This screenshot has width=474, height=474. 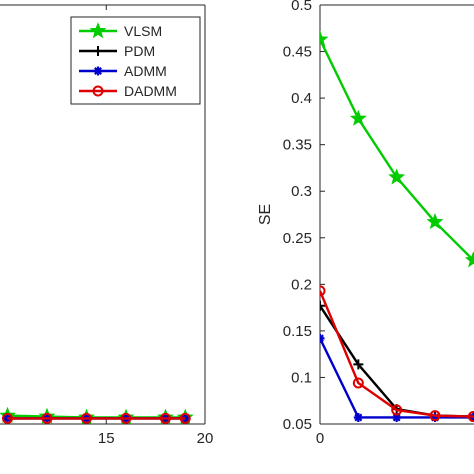 What do you see at coordinates (143, 31) in the screenshot?
I see `legend-label: VLSM` at bounding box center [143, 31].